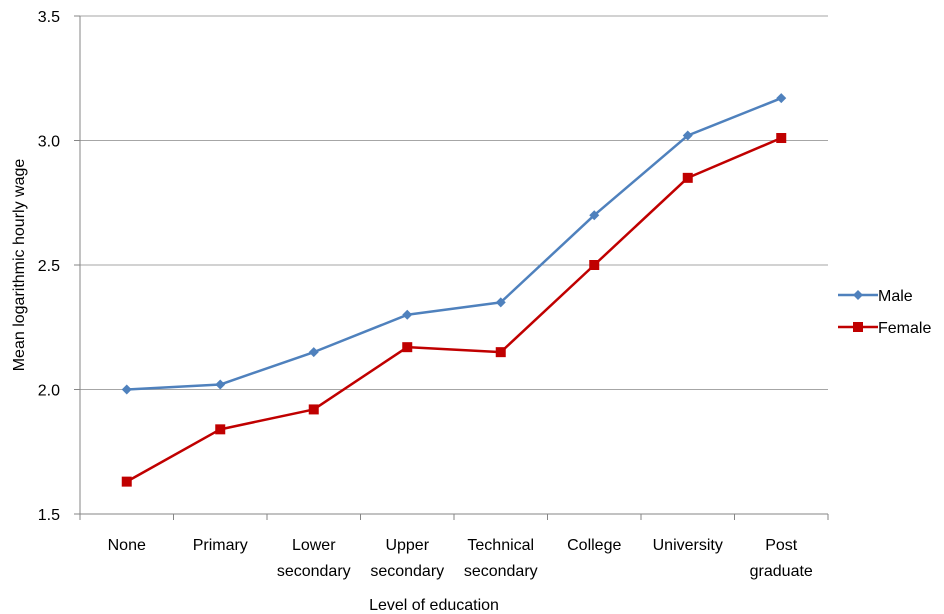 Image resolution: width=944 pixels, height=614 pixels. I want to click on x-category-label: College, so click(594, 545).